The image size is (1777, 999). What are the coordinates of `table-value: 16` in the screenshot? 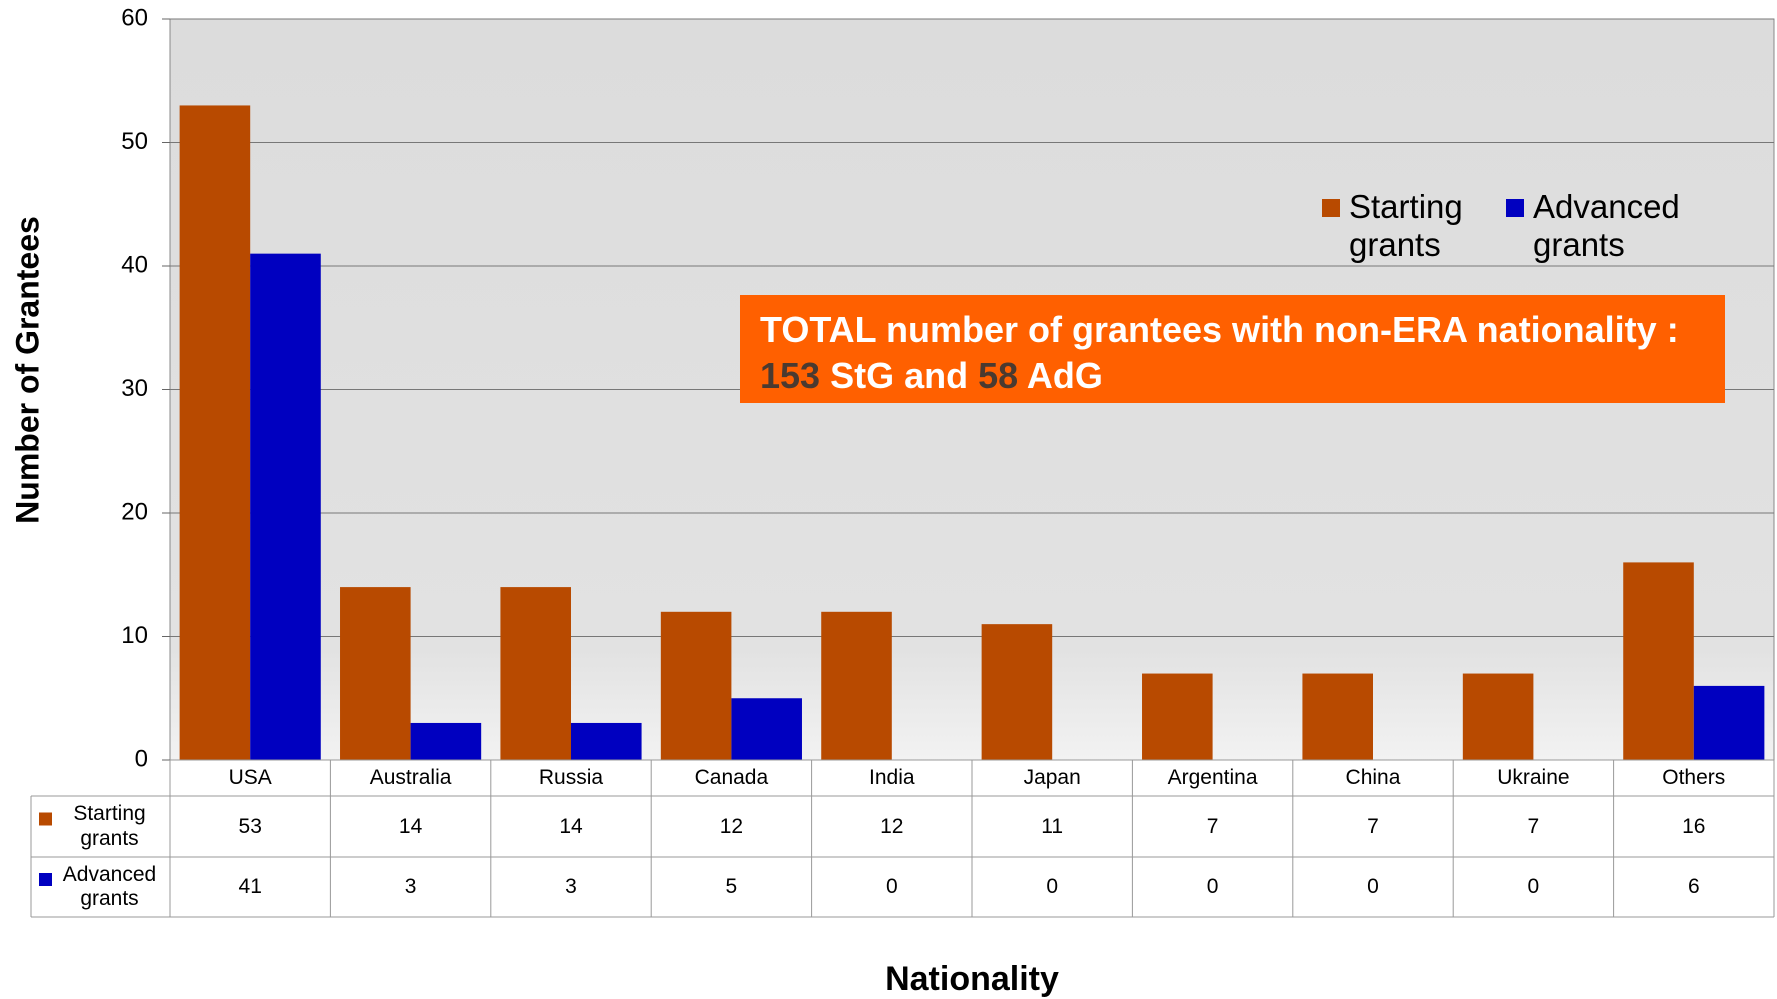 It's located at (1694, 826).